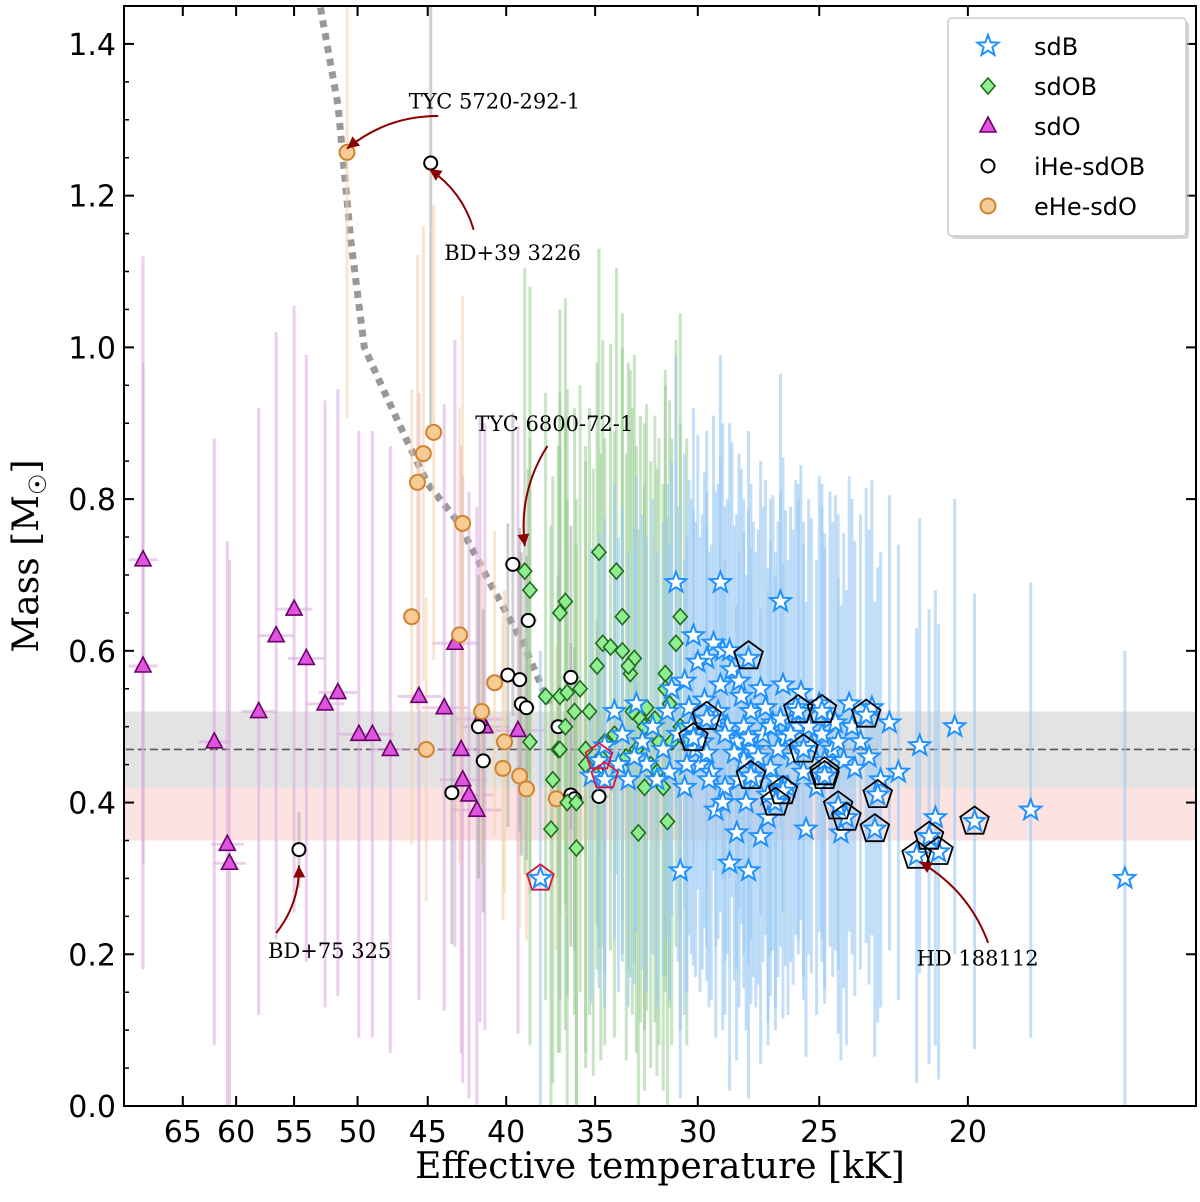 The height and width of the screenshot is (1202, 1200). Describe the element at coordinates (434, 356) in the screenshot. I see `evolutionary-track` at that location.